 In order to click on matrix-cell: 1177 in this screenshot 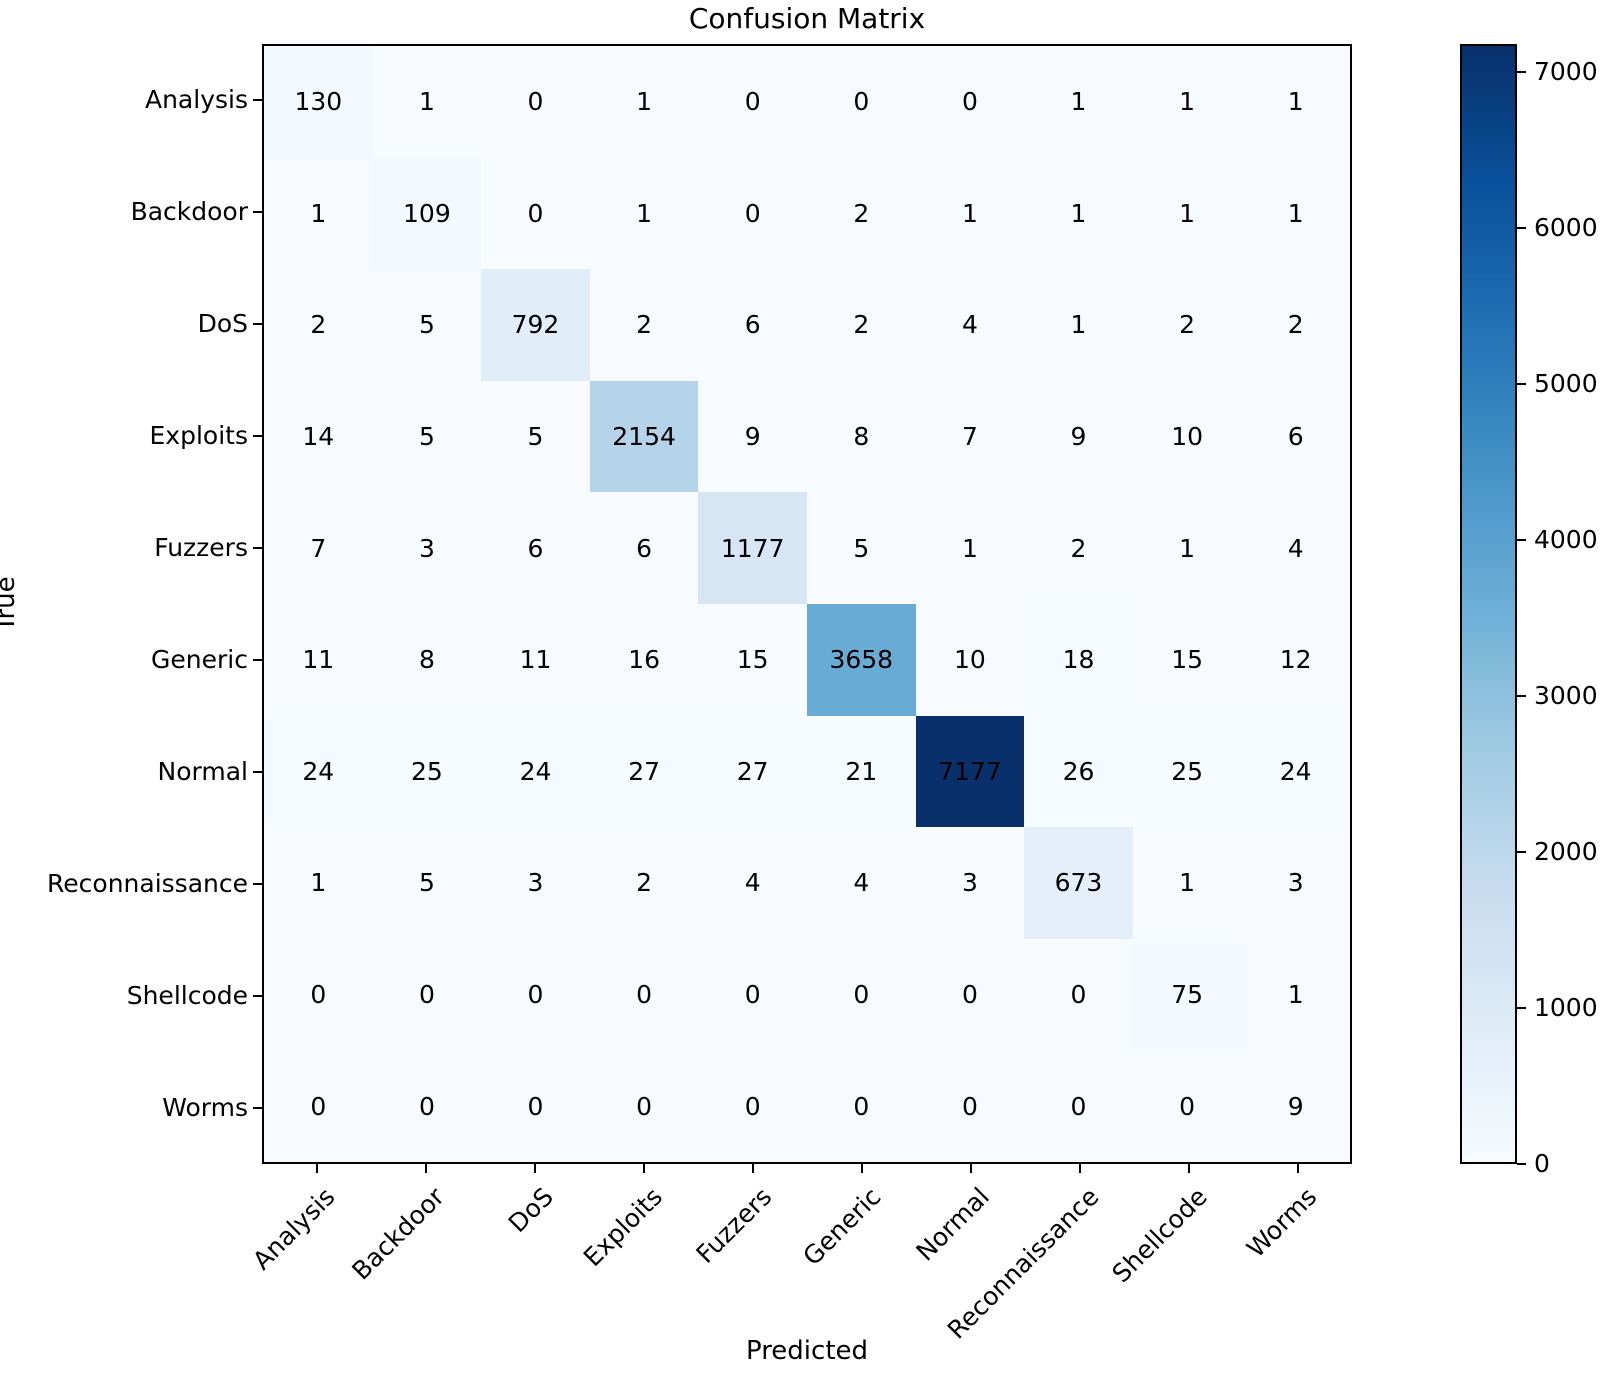, I will do `click(752, 548)`.